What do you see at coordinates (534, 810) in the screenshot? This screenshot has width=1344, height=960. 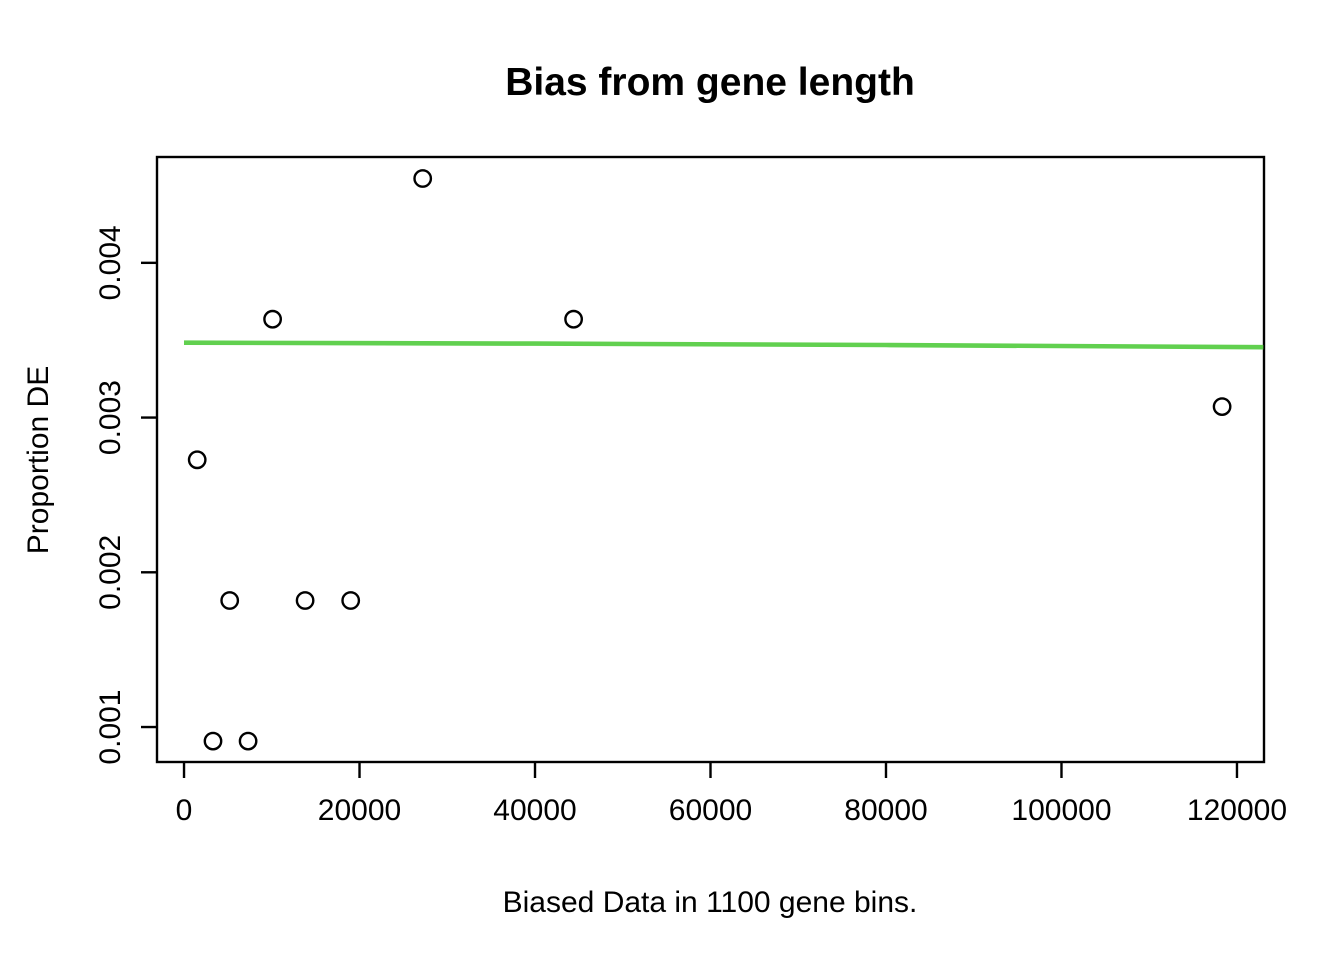 I see `x-tick-label: 40000` at bounding box center [534, 810].